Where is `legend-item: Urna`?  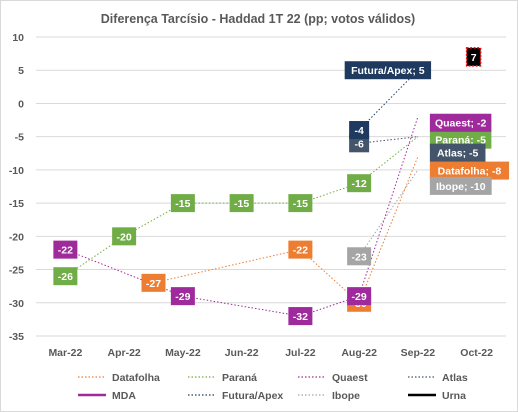 legend-item: Urna is located at coordinates (437, 396).